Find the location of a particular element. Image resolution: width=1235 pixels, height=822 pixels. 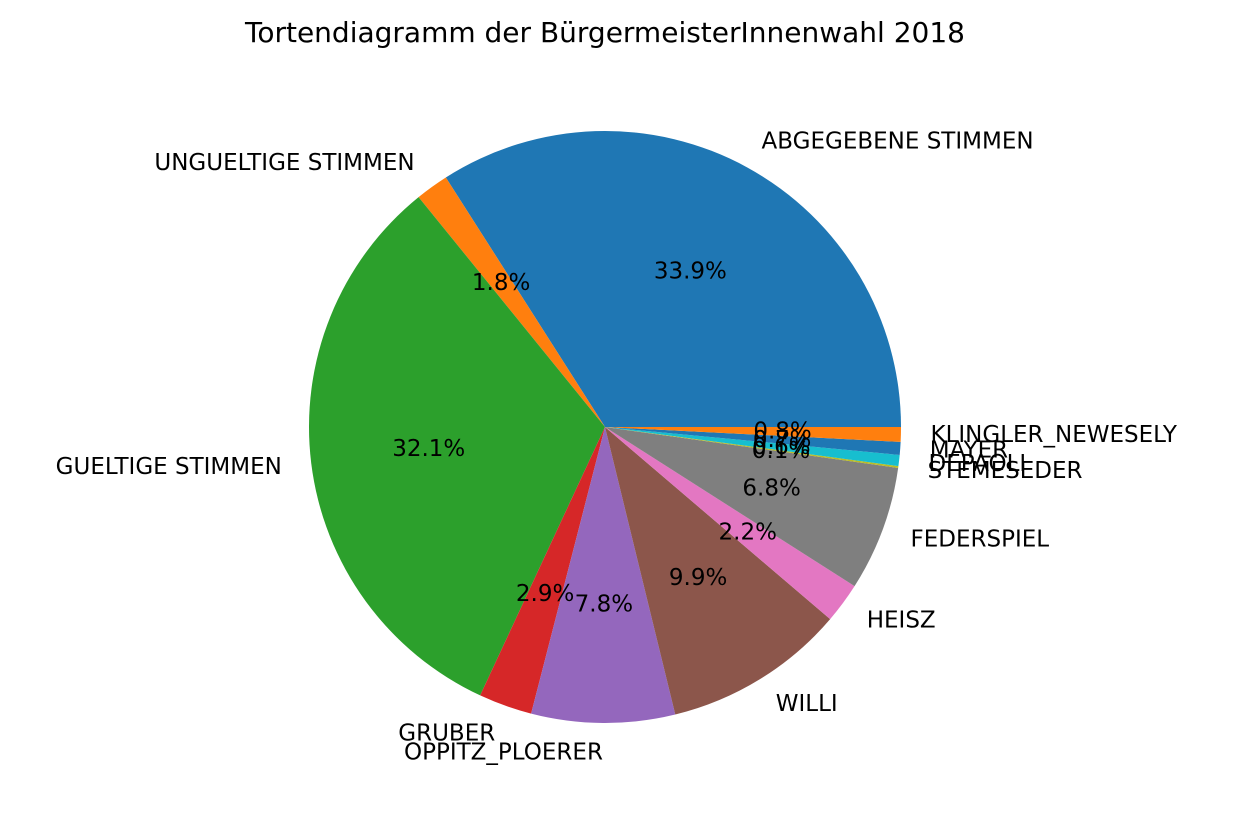

slice-label-8: STEMESEDER is located at coordinates (1005, 471).